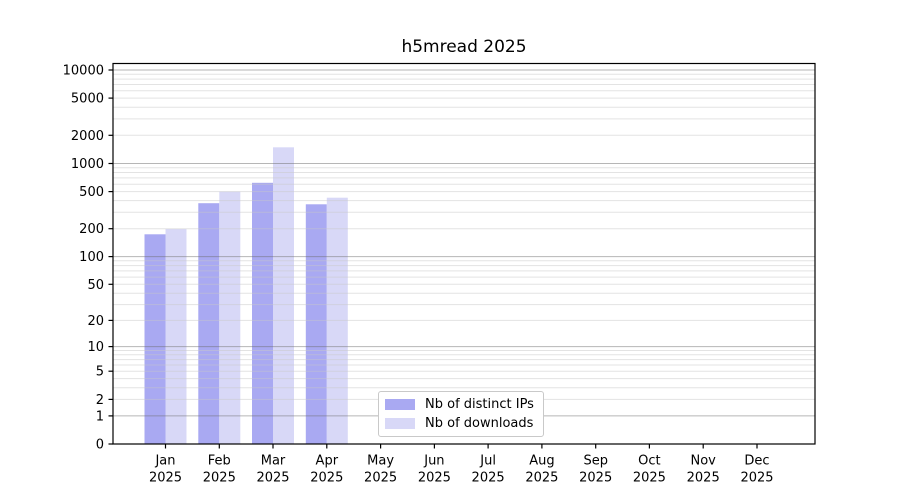 The width and height of the screenshot is (900, 500). I want to click on legend-swatch-downloads-icon, so click(400, 423).